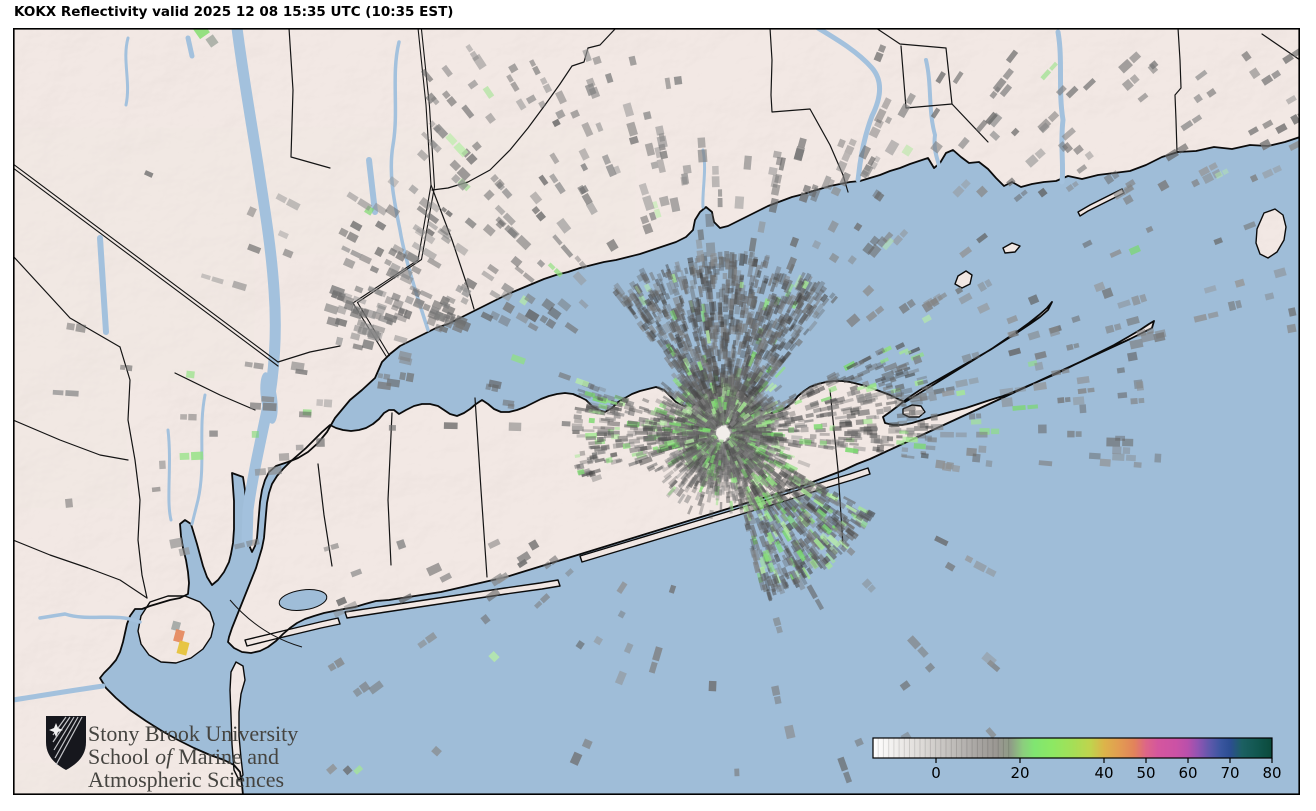 The height and width of the screenshot is (811, 1316). What do you see at coordinates (309, 98) in the screenshot?
I see `westchester-line` at bounding box center [309, 98].